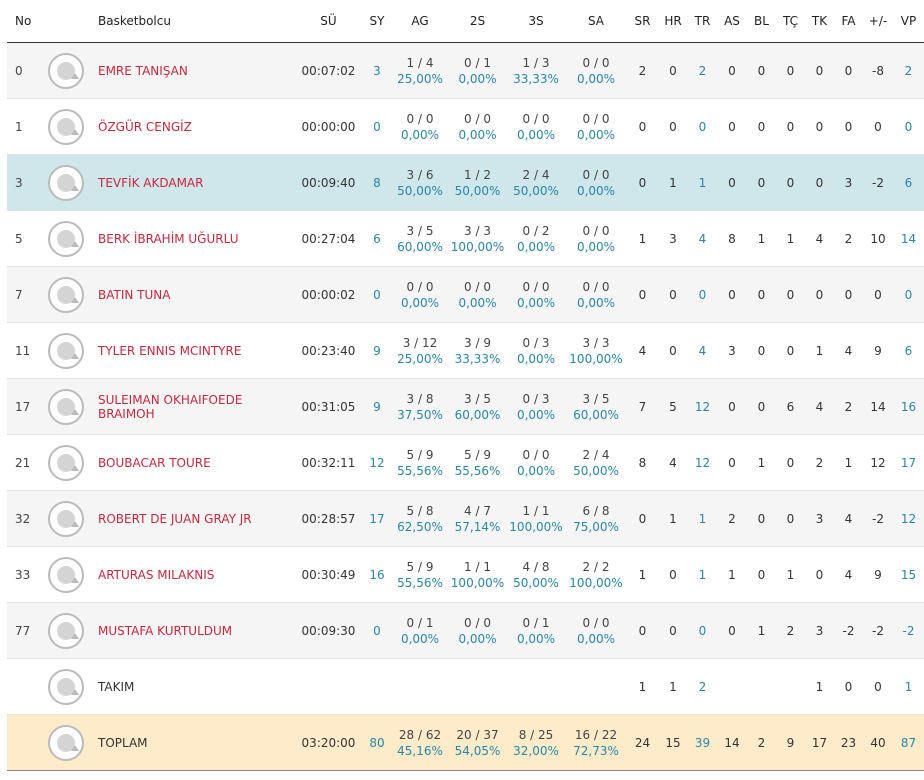 The image size is (924, 780). I want to click on column-header-plus-minus: +/-, so click(878, 21).